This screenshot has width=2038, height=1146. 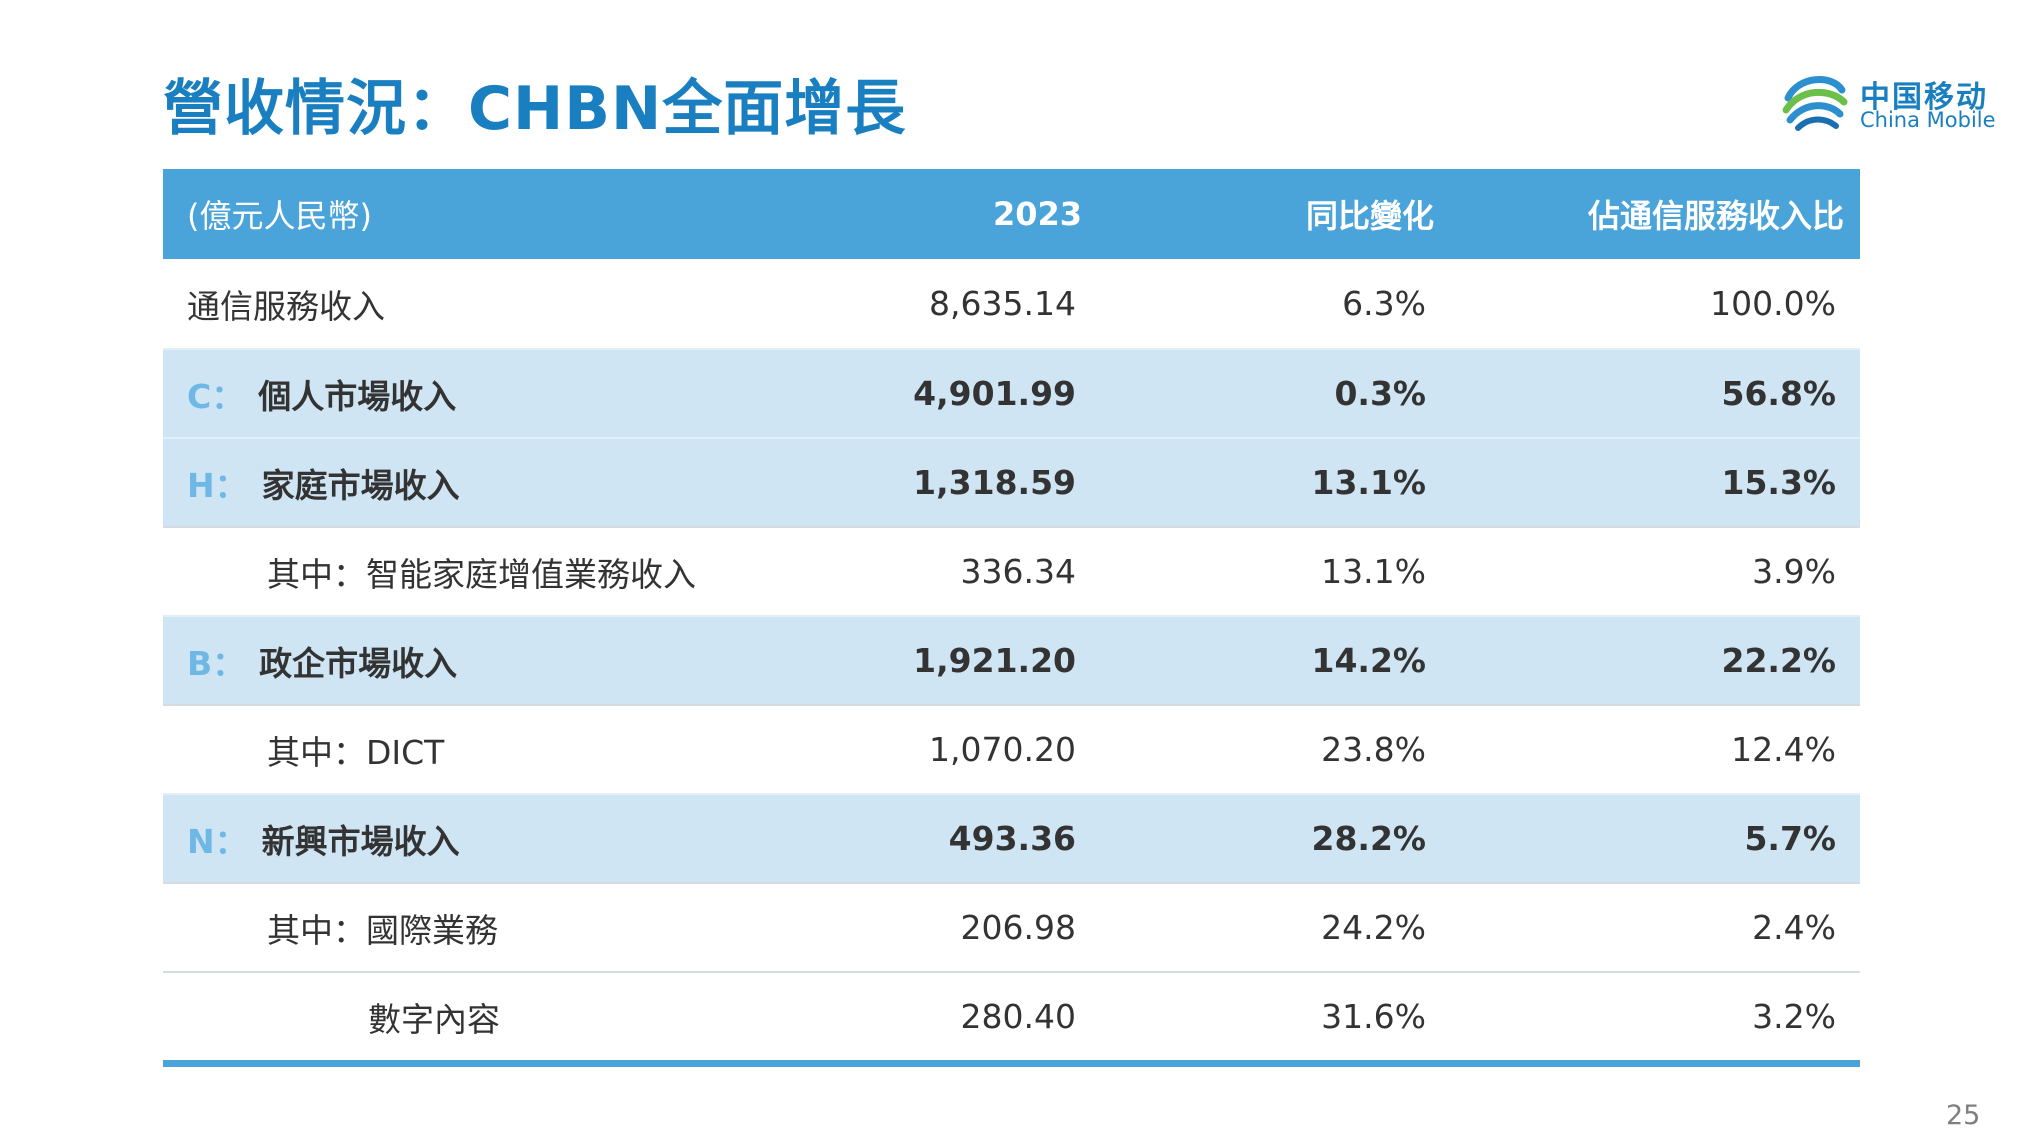 I want to click on row-value-2023: 493.36, so click(x=1012, y=838).